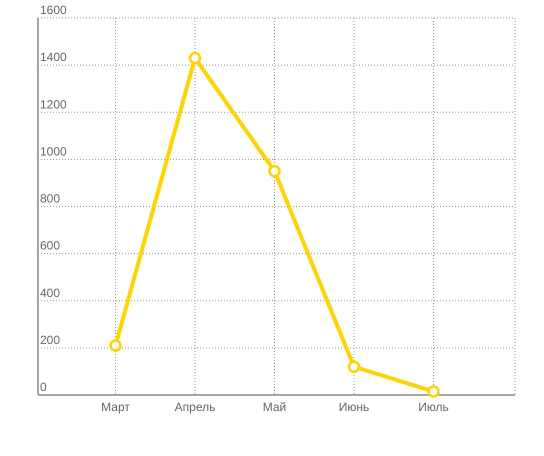 This screenshot has height=456, width=544. What do you see at coordinates (195, 407) in the screenshot?
I see `x-tick-label: Апрель` at bounding box center [195, 407].